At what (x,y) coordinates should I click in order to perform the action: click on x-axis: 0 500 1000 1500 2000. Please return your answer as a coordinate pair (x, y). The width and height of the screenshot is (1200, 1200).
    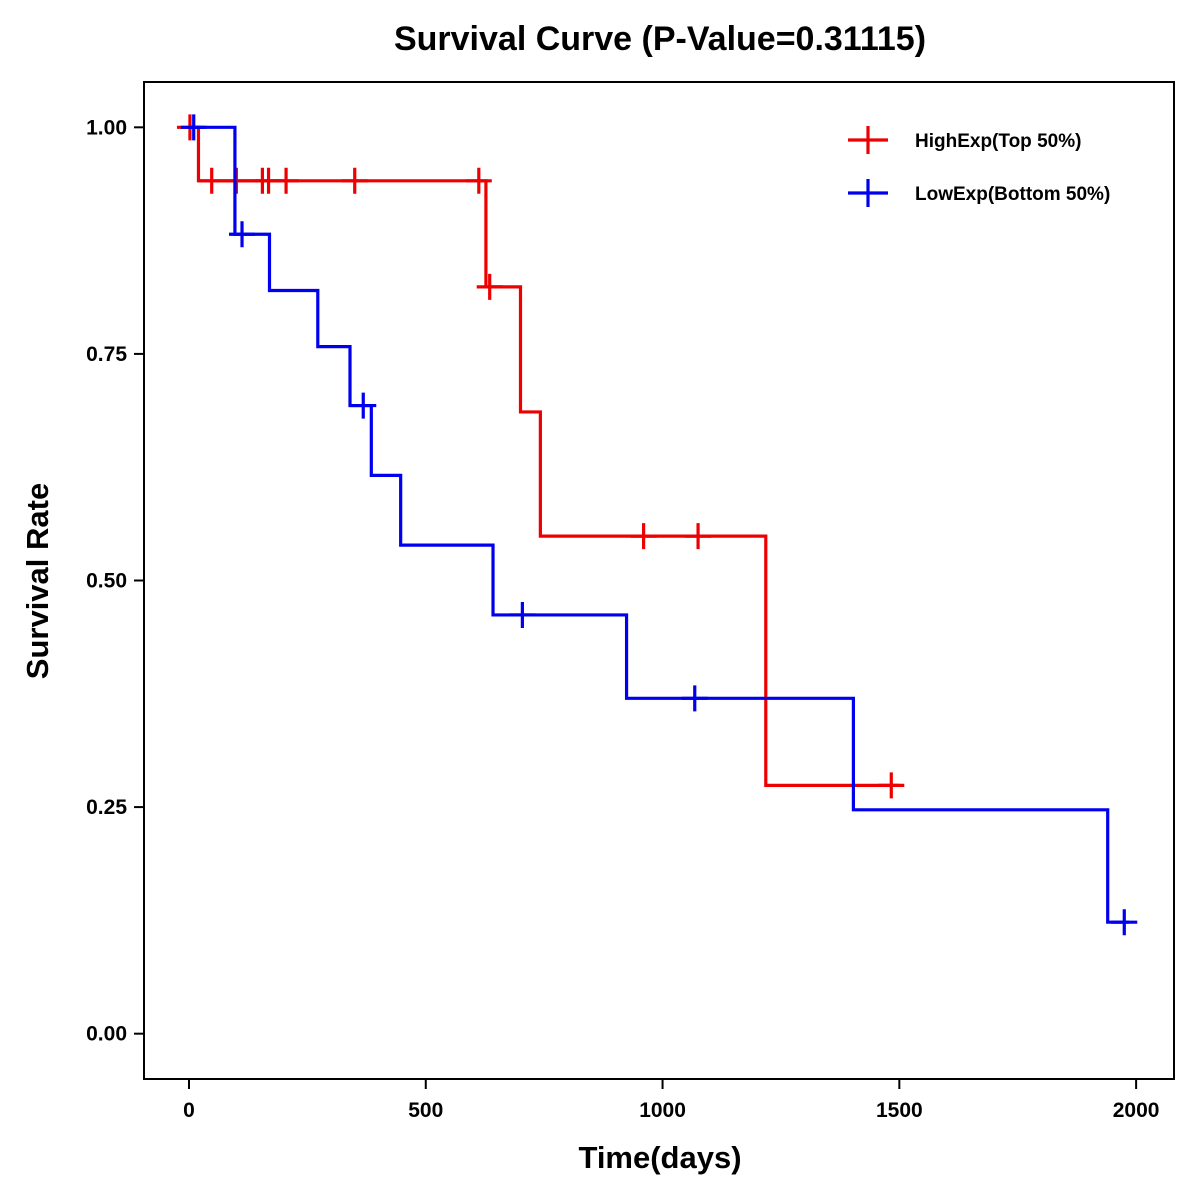
    Looking at the image, I should click on (671, 1100).